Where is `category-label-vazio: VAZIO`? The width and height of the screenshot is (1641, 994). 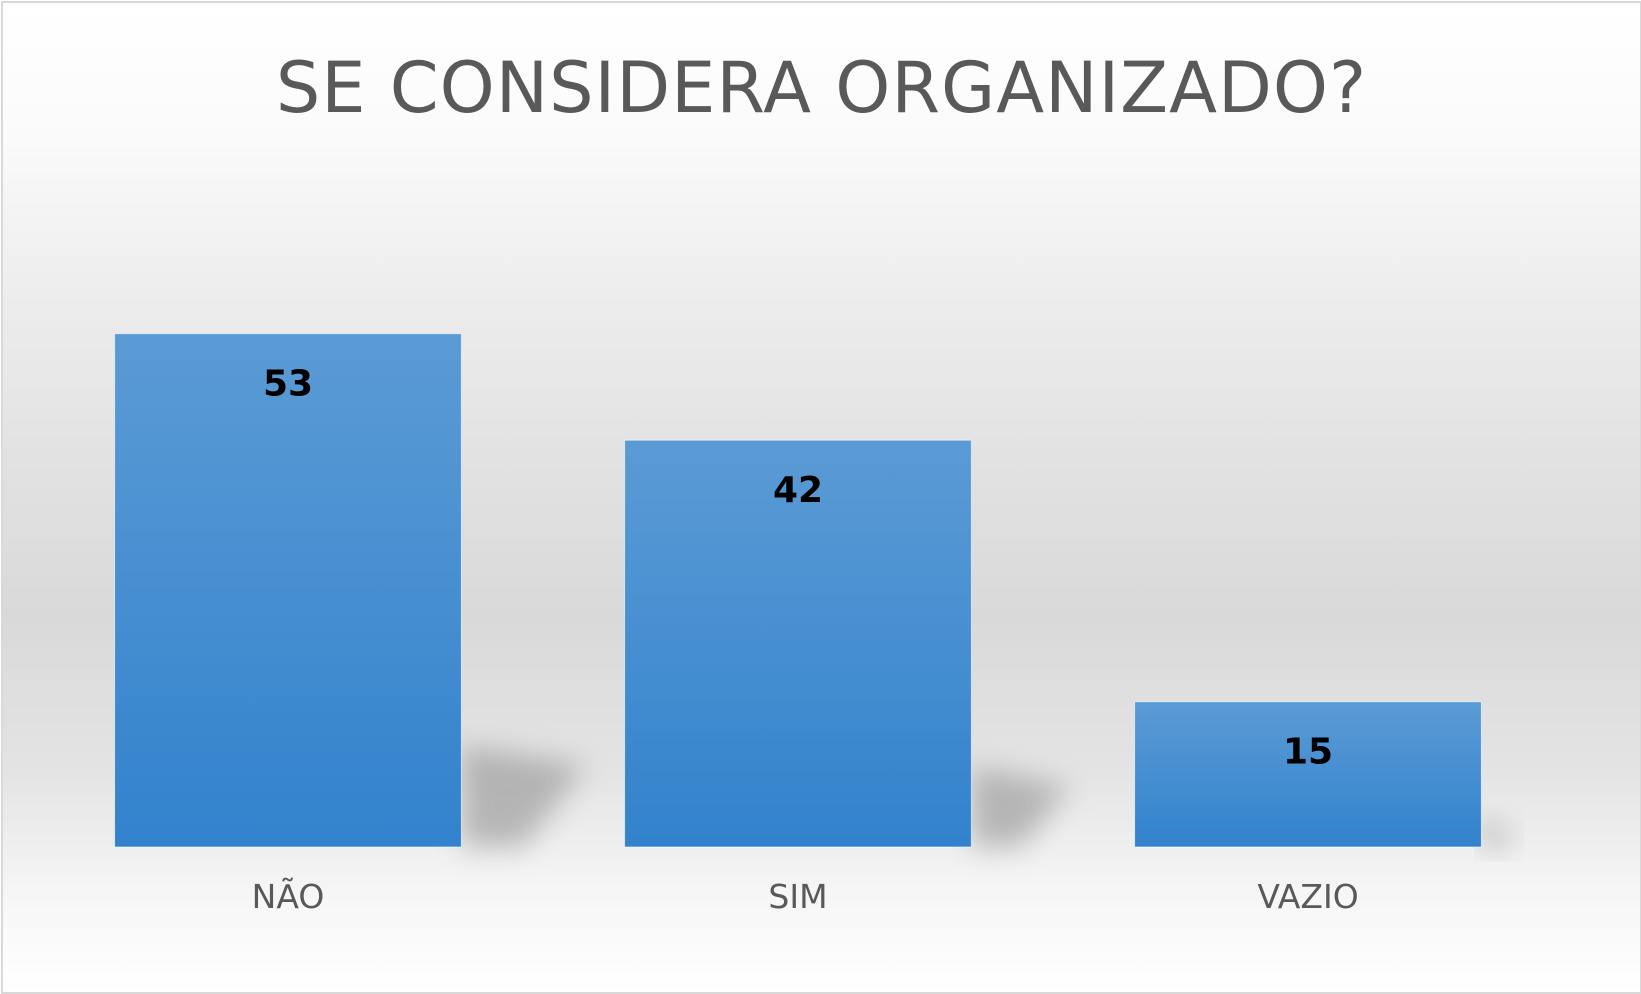 category-label-vazio: VAZIO is located at coordinates (1307, 896).